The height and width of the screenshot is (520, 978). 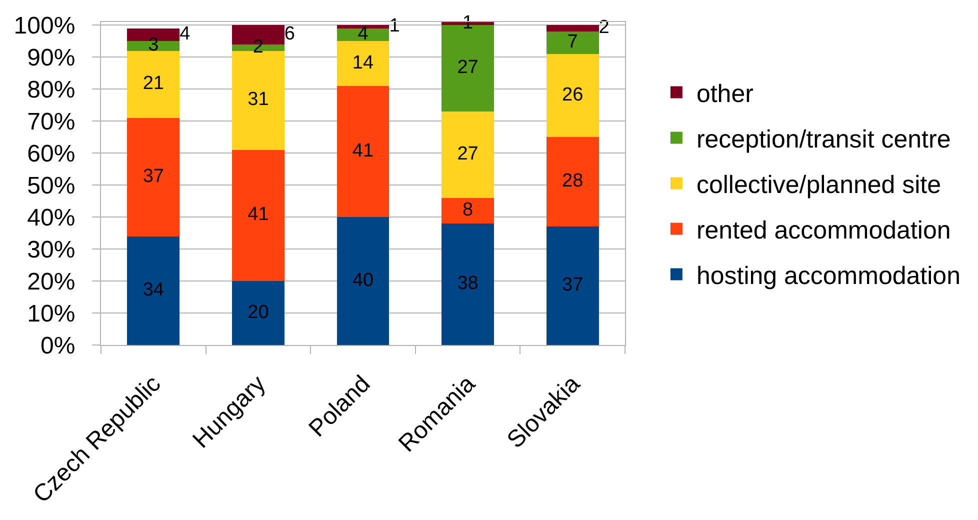 I want to click on data-label: 38, so click(x=467, y=283).